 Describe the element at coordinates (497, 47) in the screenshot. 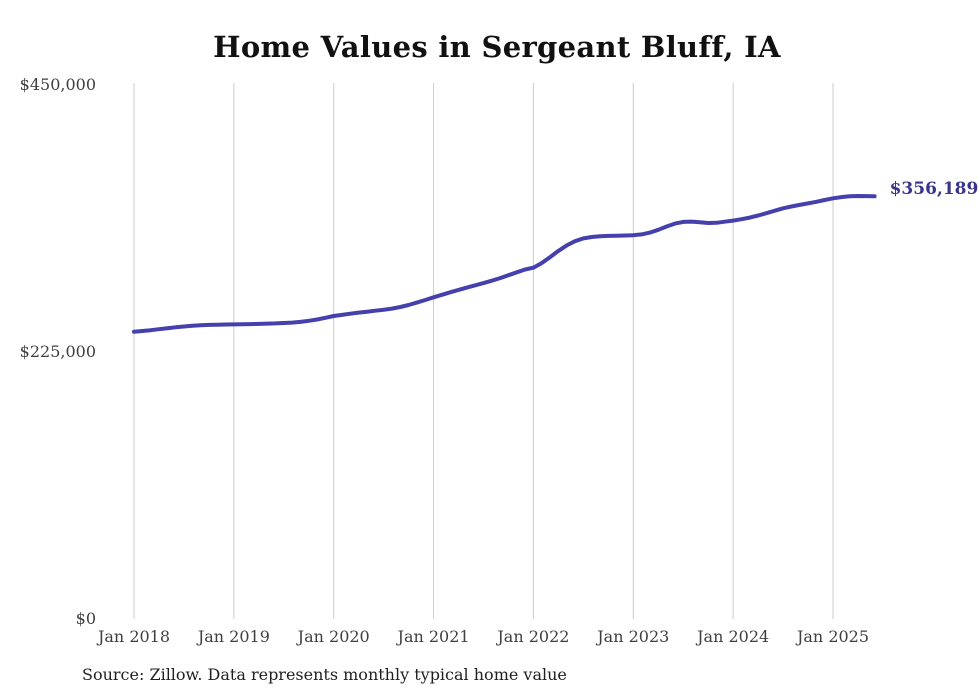

I see `chart-title: Home Values in Sergeant Bluff, IA` at that location.